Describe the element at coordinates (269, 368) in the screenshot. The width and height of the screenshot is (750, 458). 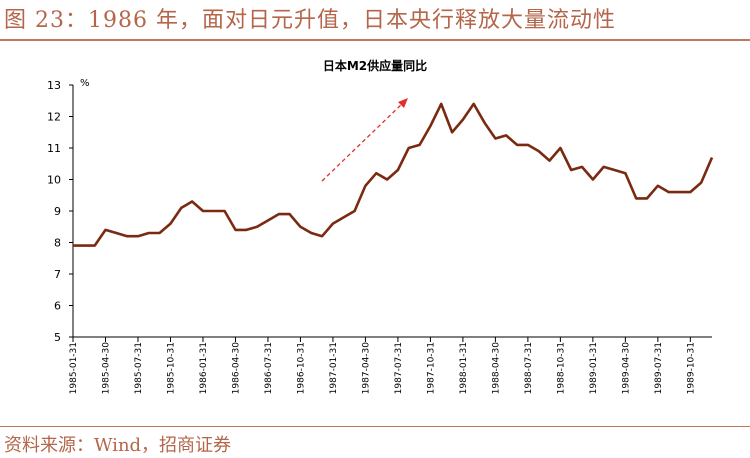
I see `x-tick-label: 1986-07-31` at that location.